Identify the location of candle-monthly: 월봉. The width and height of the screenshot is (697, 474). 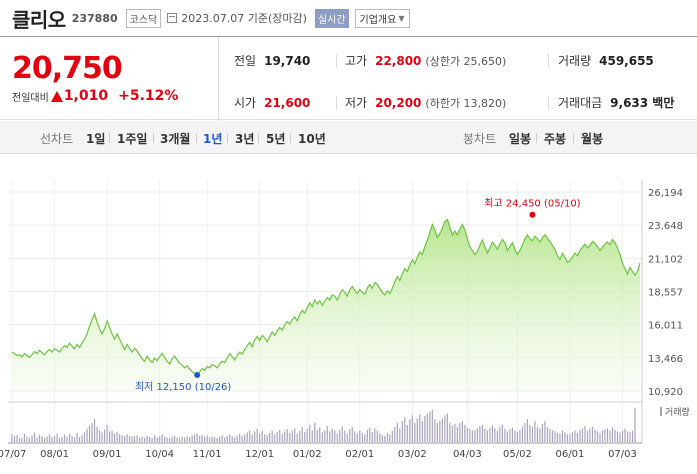
(592, 139).